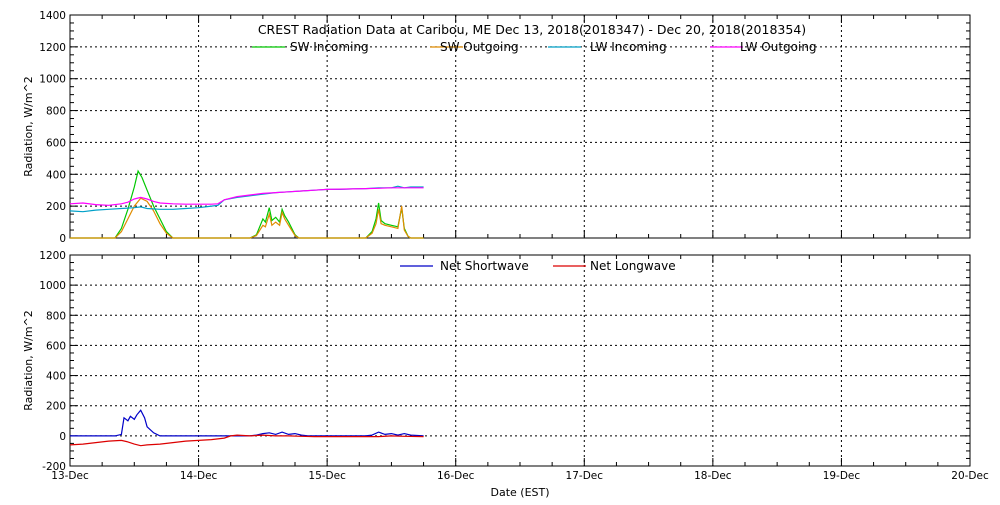 This screenshot has width=1000, height=505. I want to click on x-tick-label: 17-Dec, so click(585, 476).